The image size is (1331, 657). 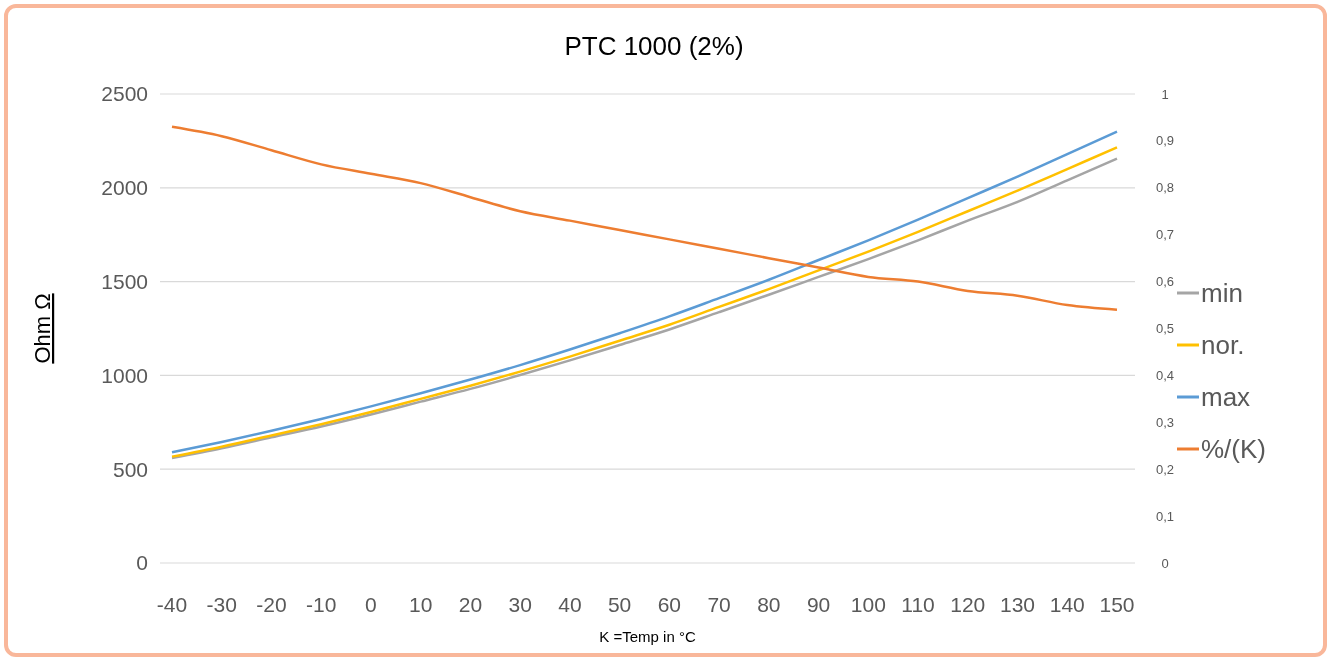 I want to click on y-tick-label: 2000, so click(x=124, y=188).